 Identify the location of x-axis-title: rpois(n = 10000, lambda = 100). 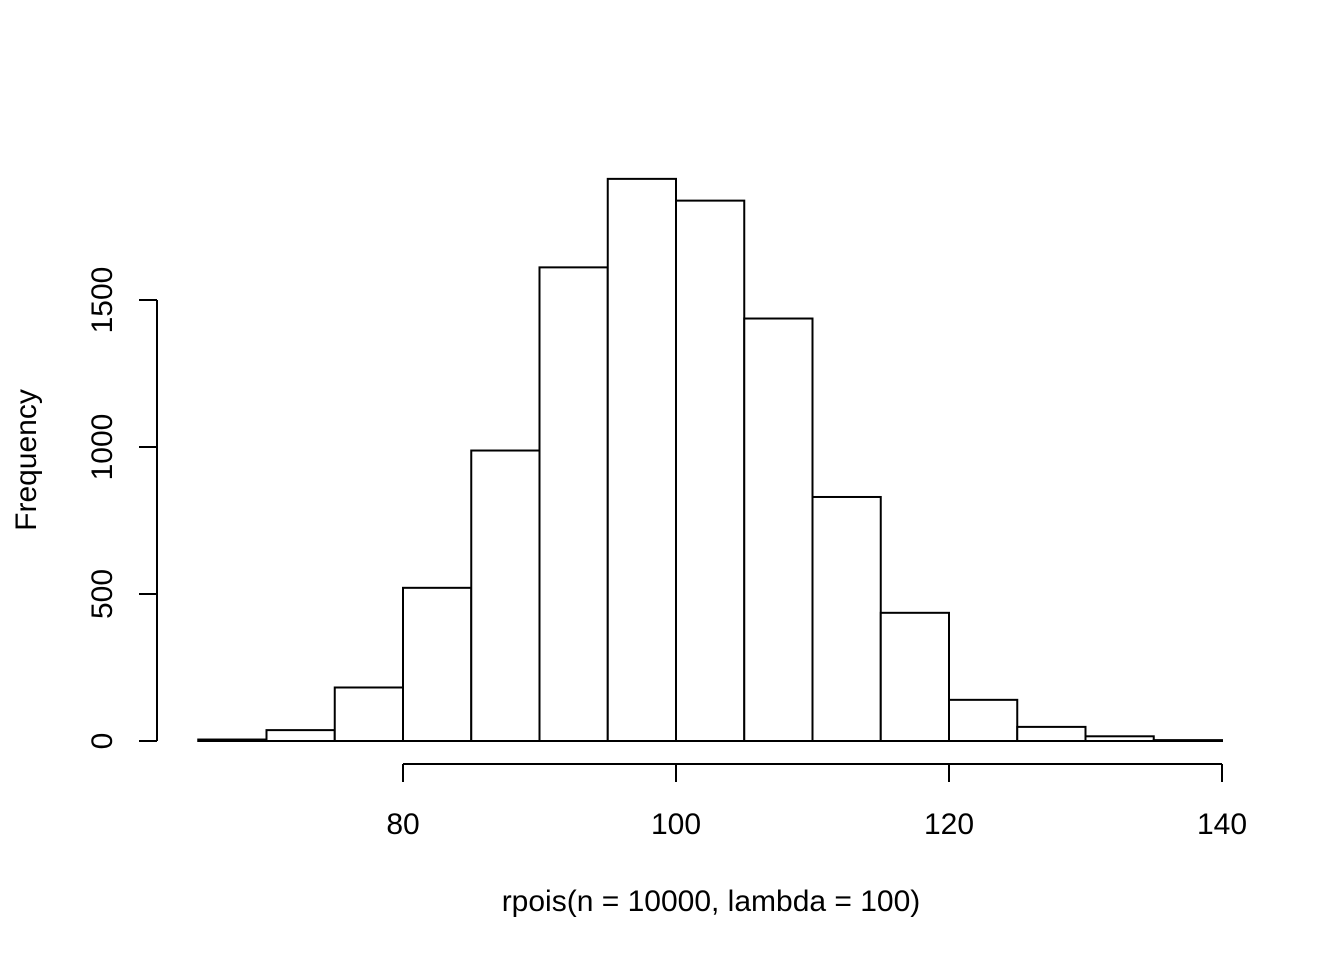
(711, 901).